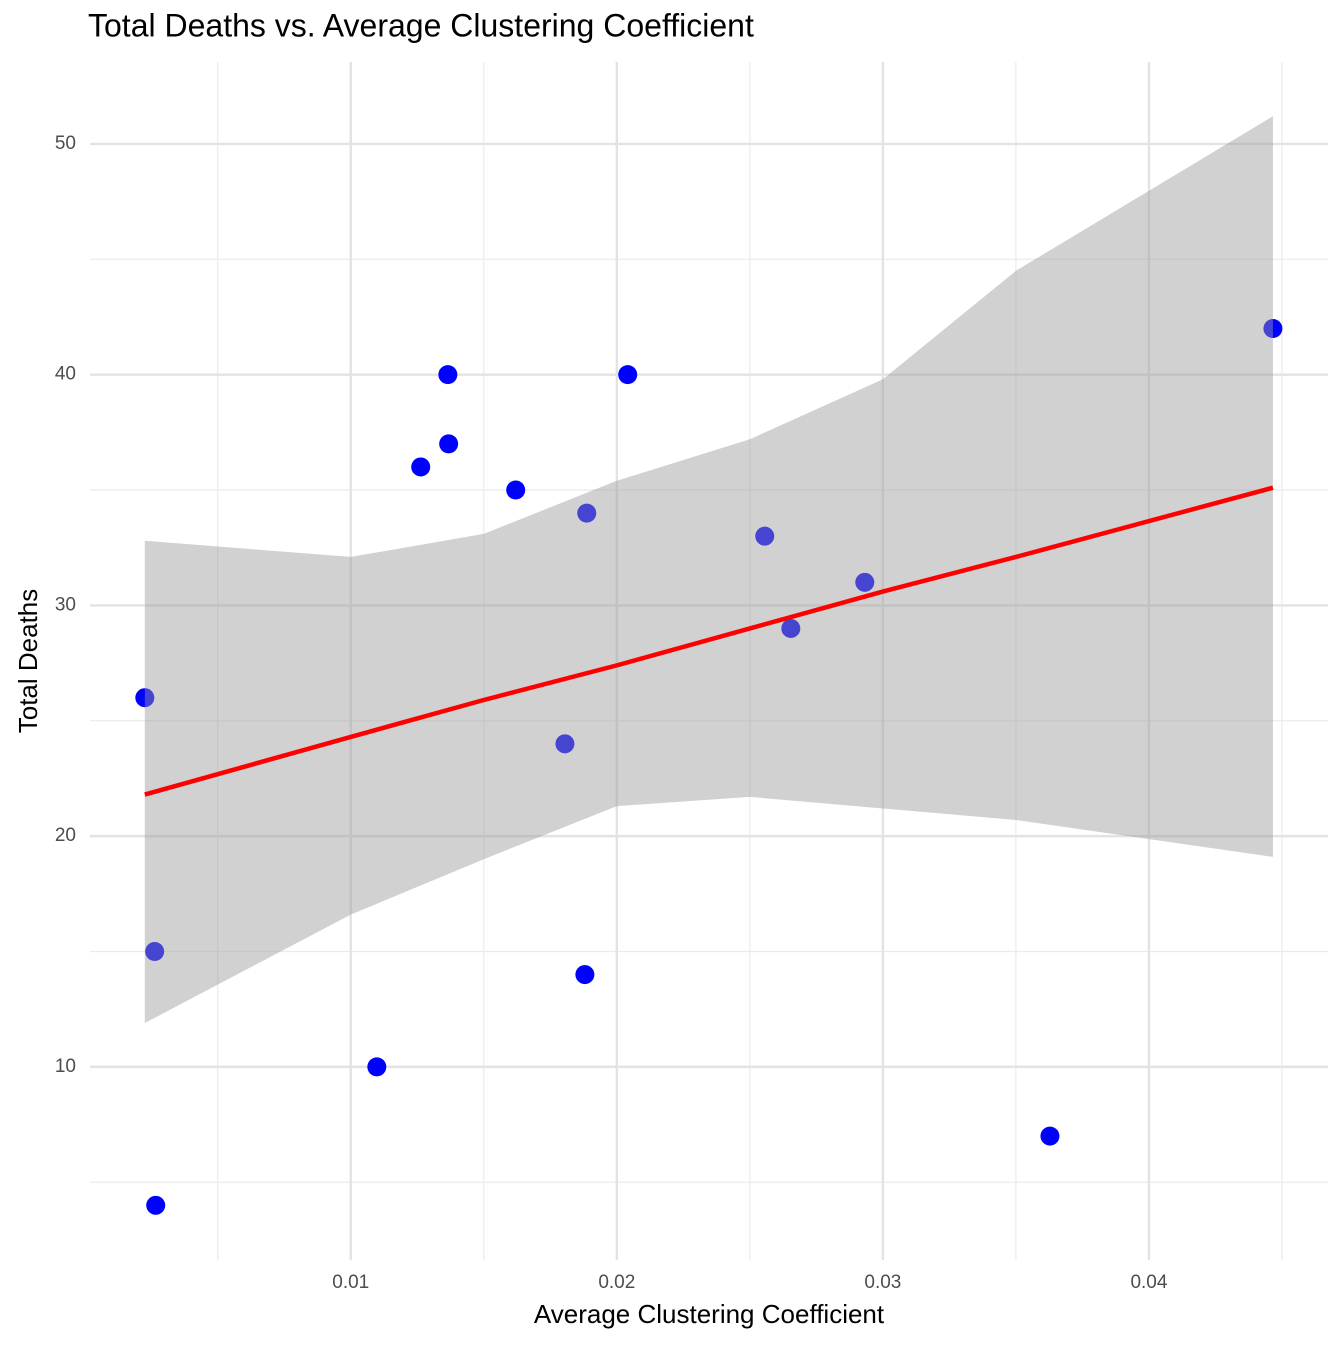 This screenshot has height=1349, width=1344. I want to click on y-tick-label: 30, so click(65, 604).